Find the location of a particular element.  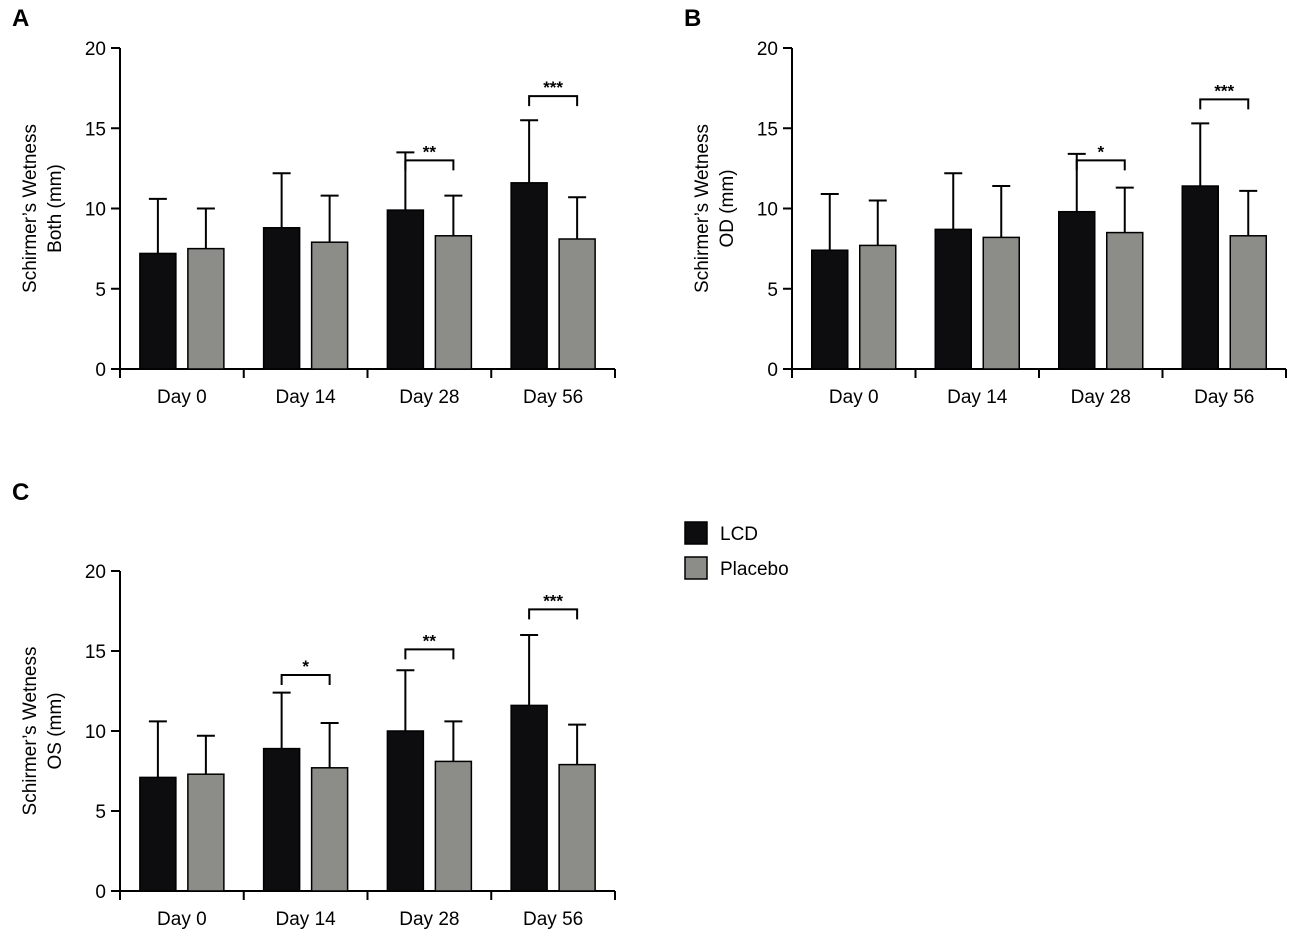

legend: LCD Placebo is located at coordinates (736, 550).